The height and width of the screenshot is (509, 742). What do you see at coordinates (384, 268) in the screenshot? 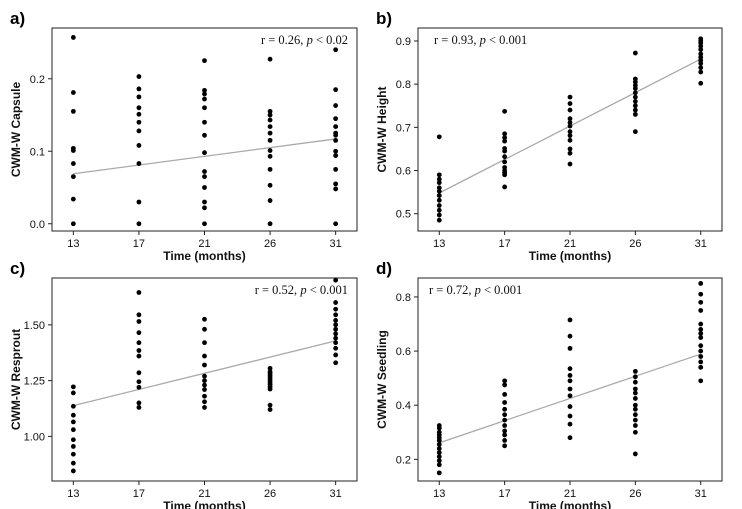
I see `panel-label: d)` at bounding box center [384, 268].